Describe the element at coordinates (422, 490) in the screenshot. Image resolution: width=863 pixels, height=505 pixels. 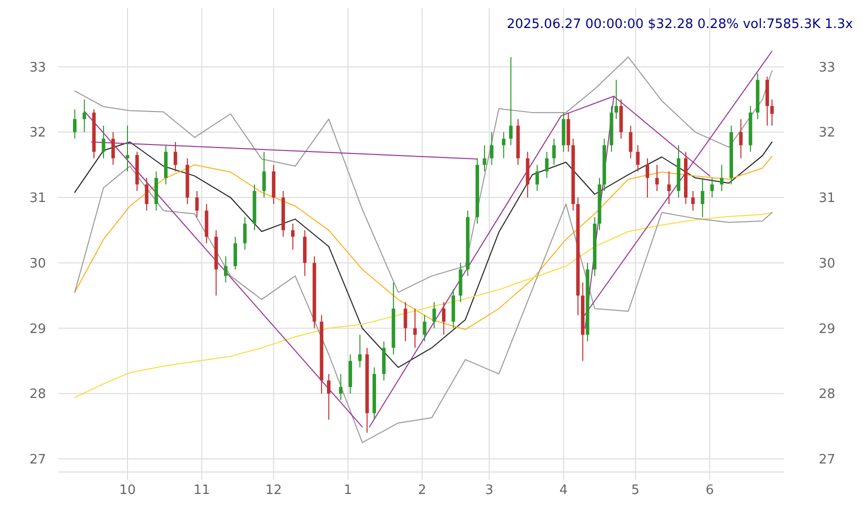
I see `x-tick-label: 2` at that location.